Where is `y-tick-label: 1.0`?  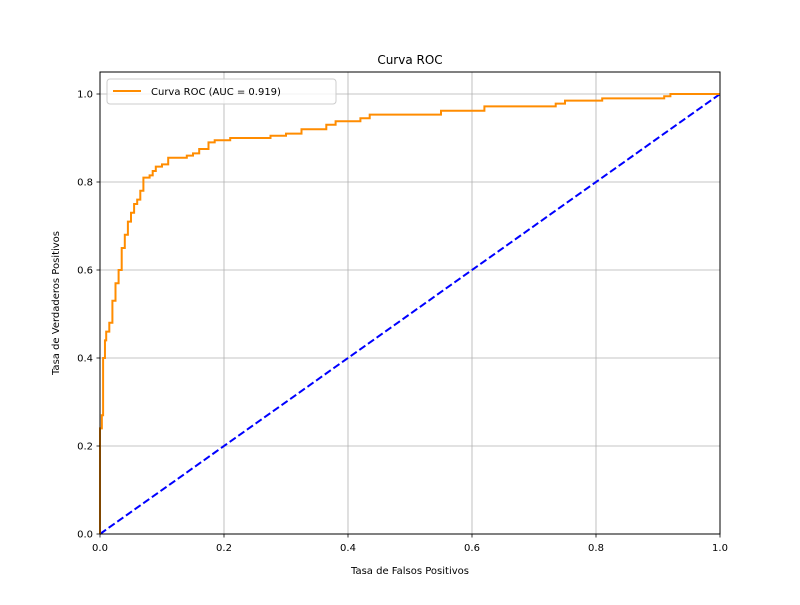
y-tick-label: 1.0 is located at coordinates (85, 95).